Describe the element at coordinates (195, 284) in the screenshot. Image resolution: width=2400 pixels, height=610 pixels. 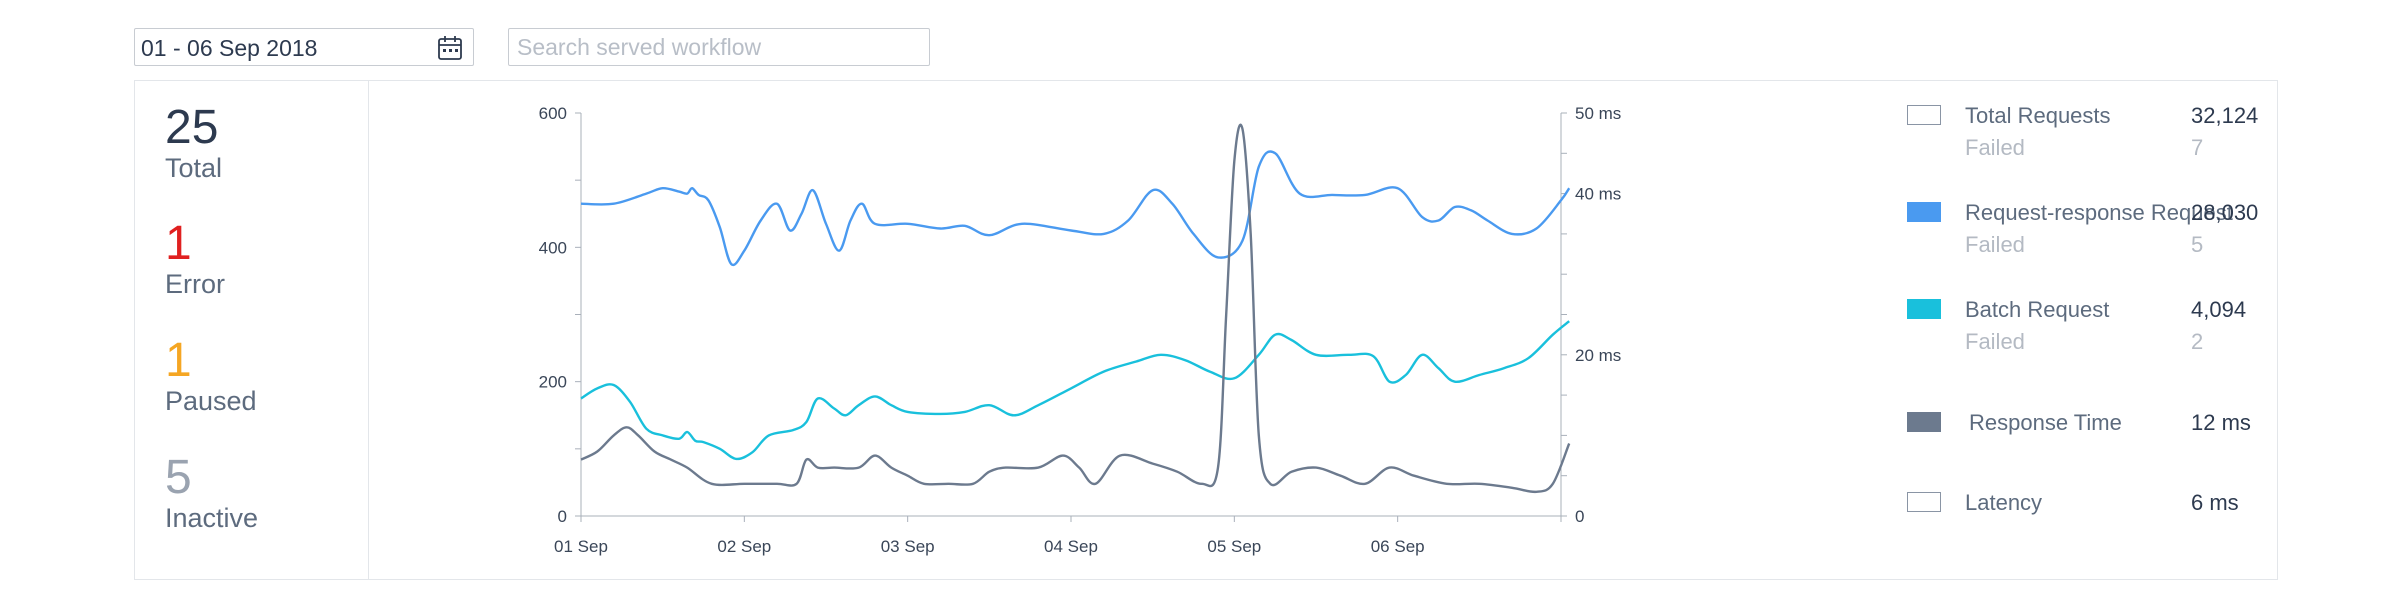
I see `stat-error-label: Error` at that location.